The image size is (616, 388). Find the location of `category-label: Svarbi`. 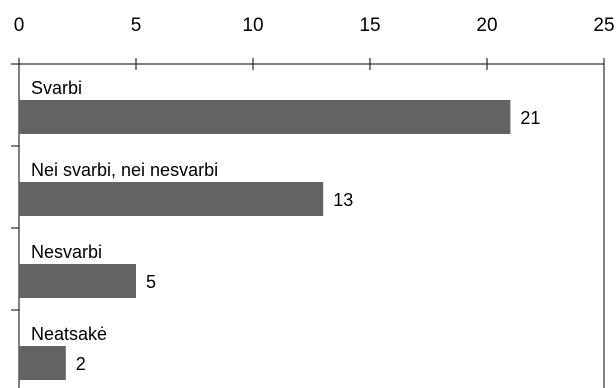

category-label: Svarbi is located at coordinates (56, 88).